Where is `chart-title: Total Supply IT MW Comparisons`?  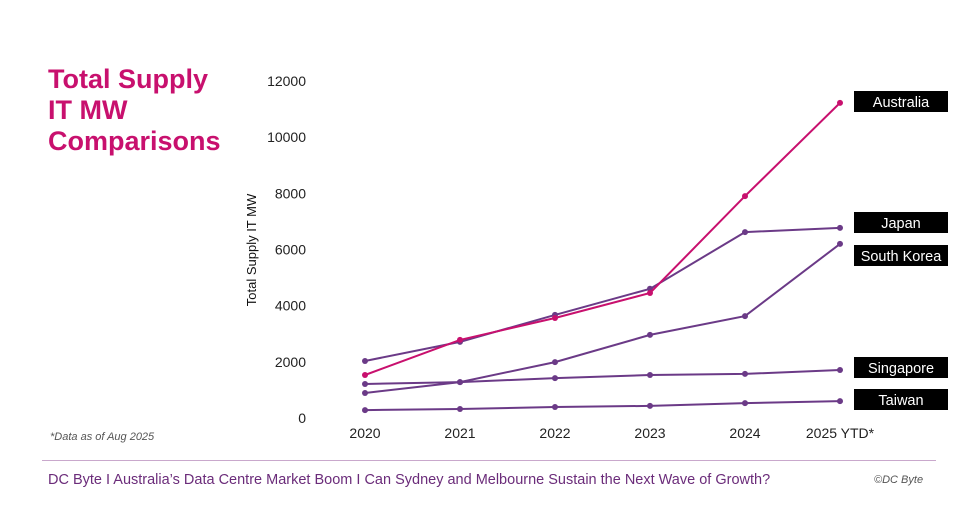
chart-title: Total Supply IT MW Comparisons is located at coordinates (148, 110).